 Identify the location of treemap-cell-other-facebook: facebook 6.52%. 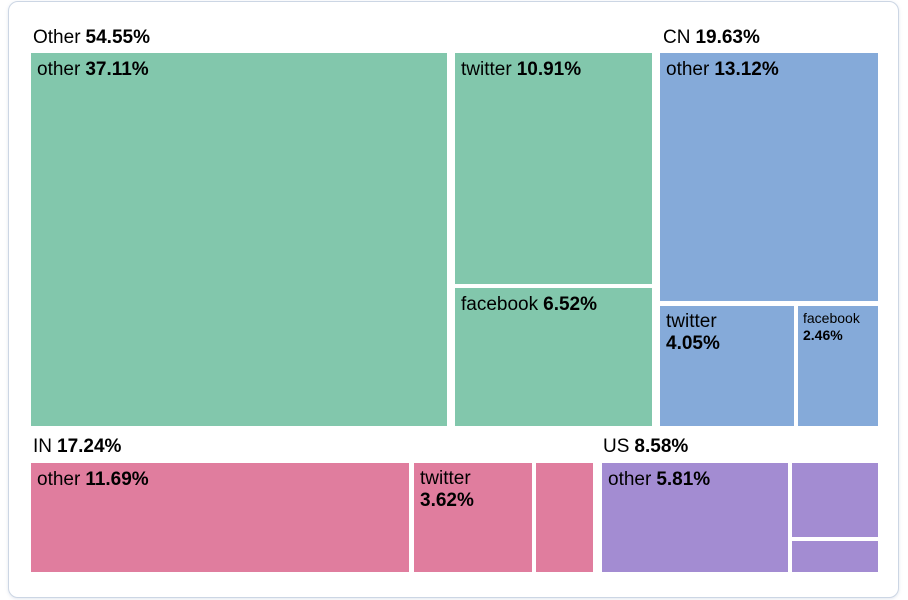
(553, 357).